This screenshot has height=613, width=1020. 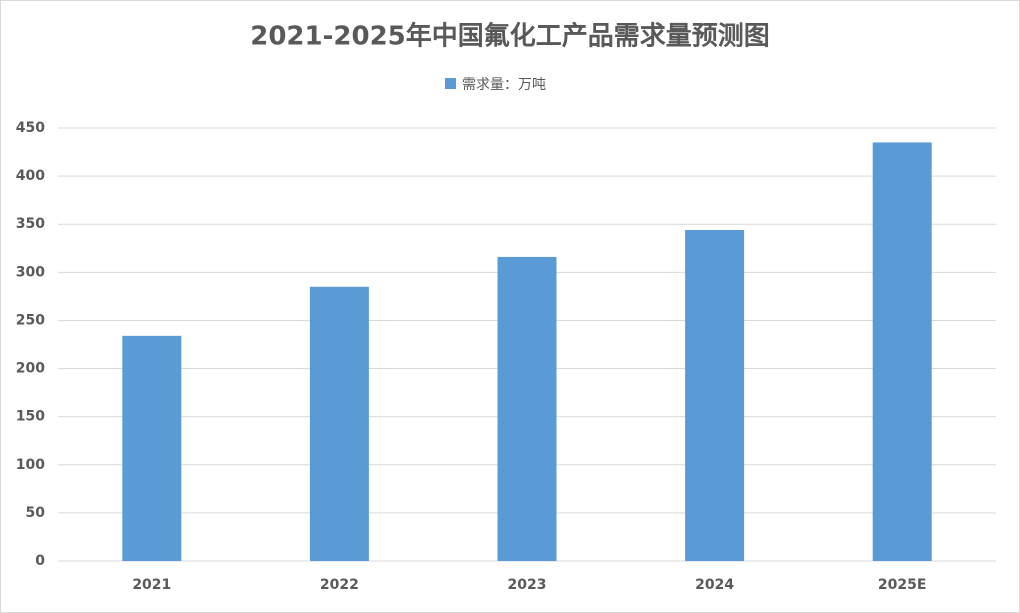 I want to click on x-tick-label: 2024, so click(x=714, y=585).